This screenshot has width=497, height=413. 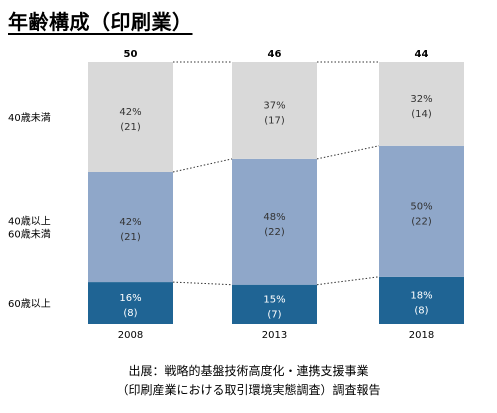 What do you see at coordinates (130, 237) in the screenshot?
I see `data-label-count-middle-2008: (21)` at bounding box center [130, 237].